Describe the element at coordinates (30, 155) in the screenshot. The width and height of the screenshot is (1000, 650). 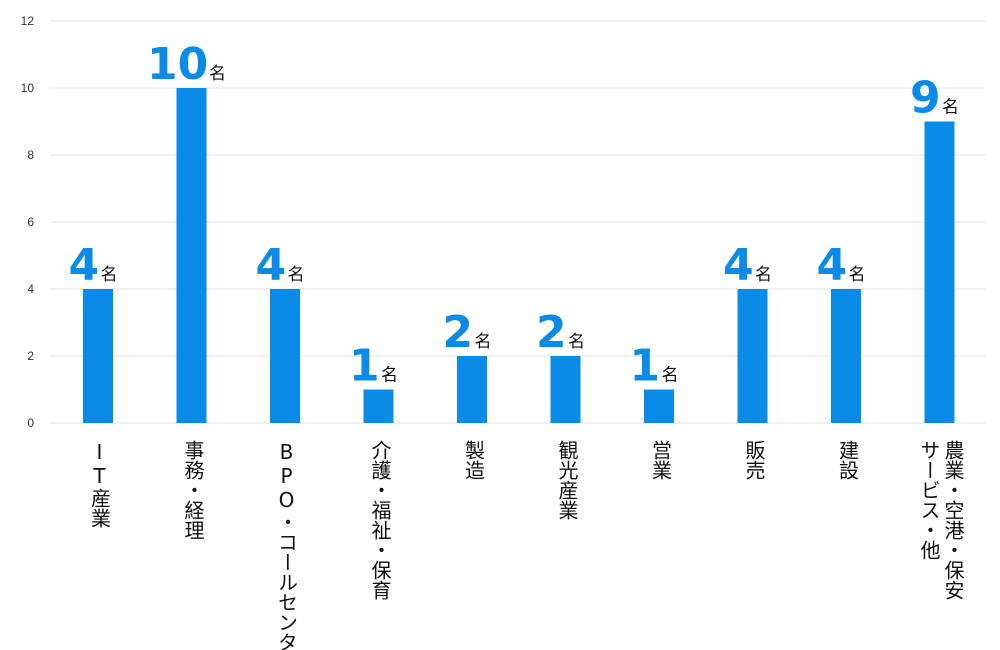
I see `y-tick-label: 8` at that location.